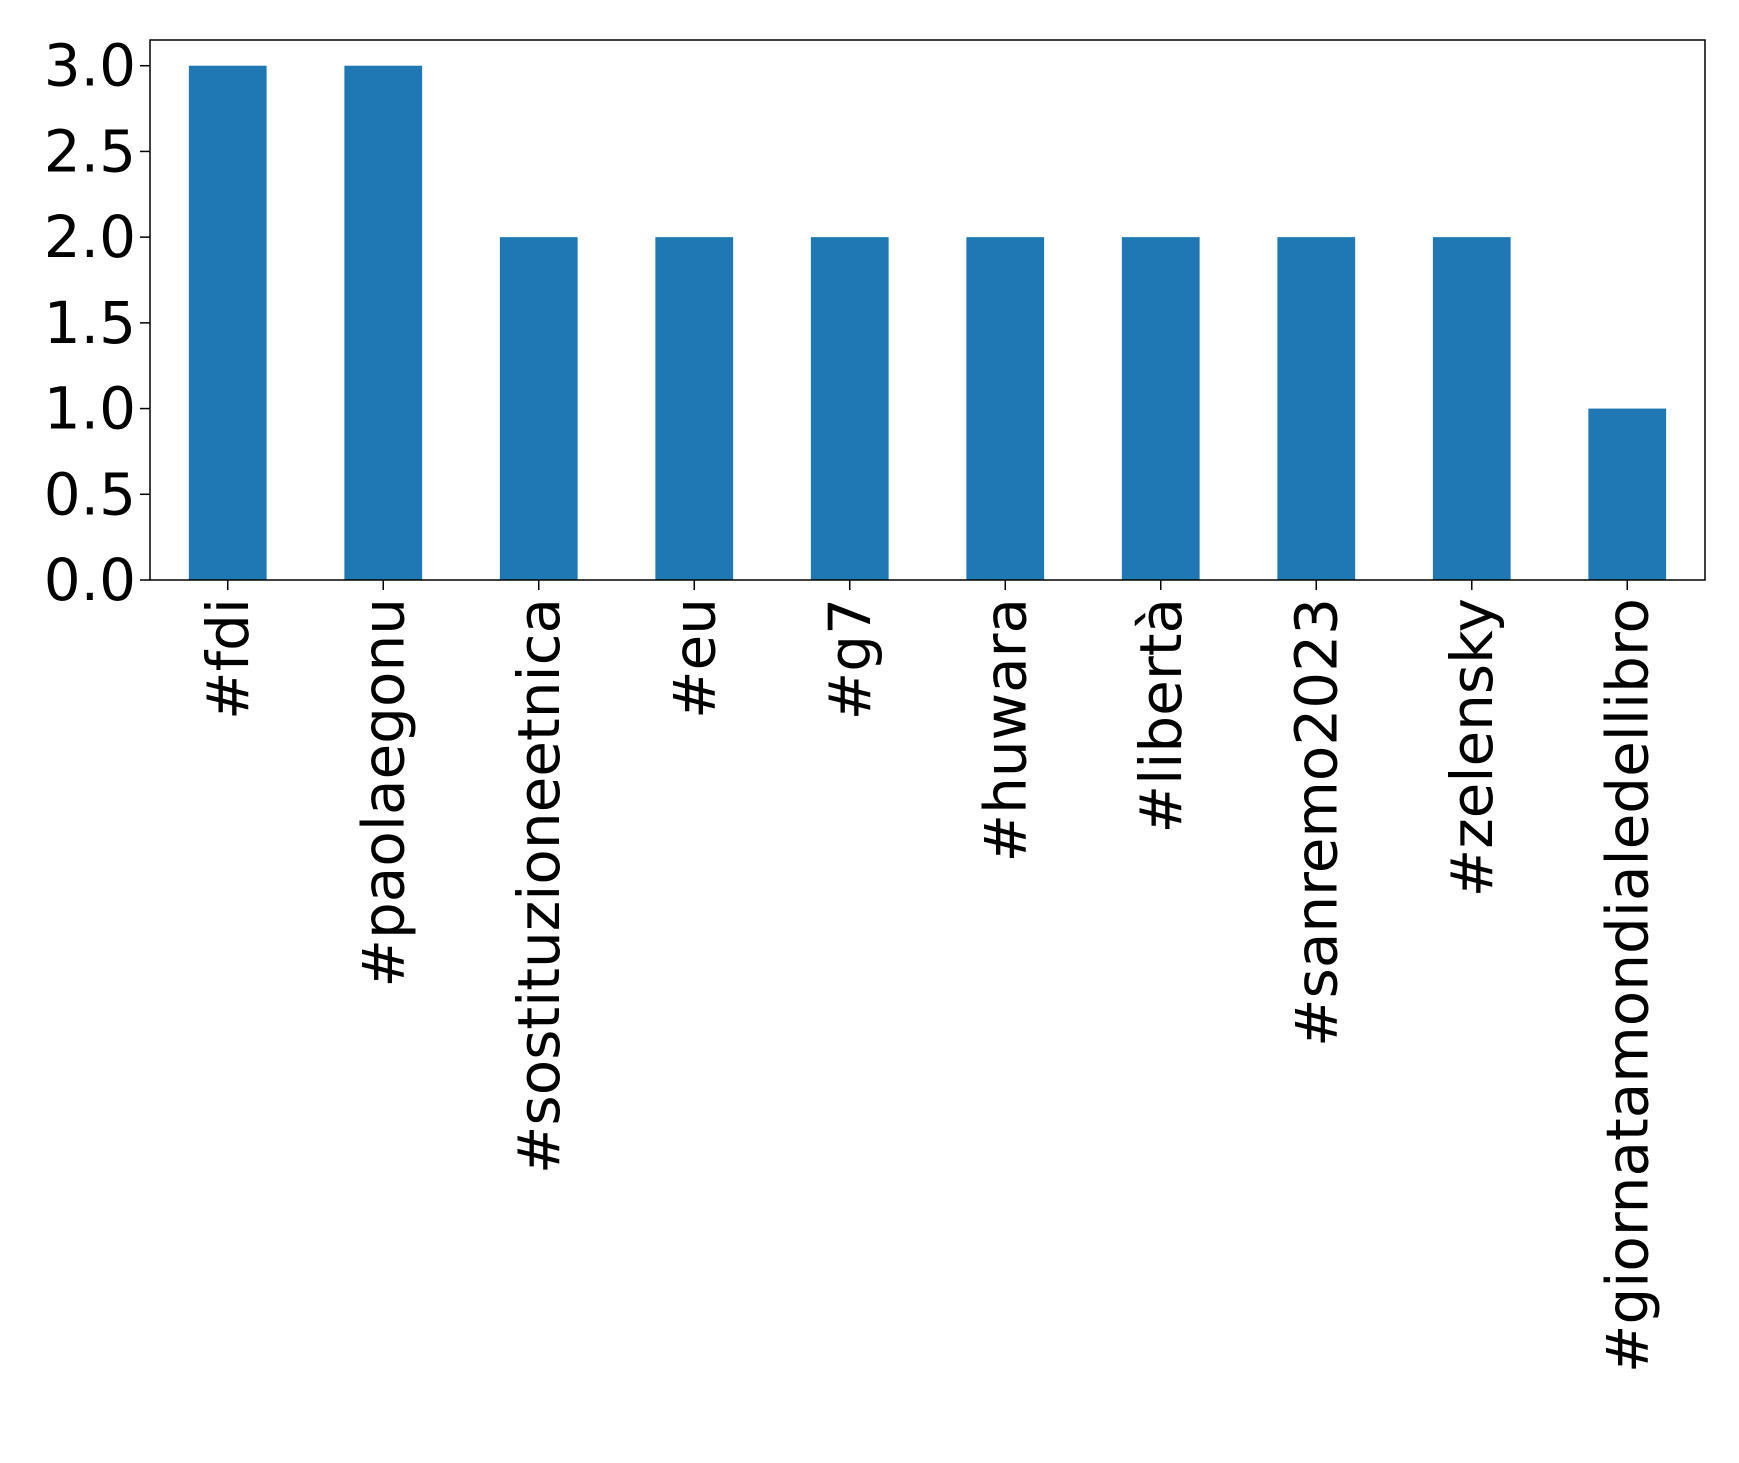 This screenshot has height=1463, width=1739. I want to click on x-tick-label-1: #paolaegonu, so click(383, 793).